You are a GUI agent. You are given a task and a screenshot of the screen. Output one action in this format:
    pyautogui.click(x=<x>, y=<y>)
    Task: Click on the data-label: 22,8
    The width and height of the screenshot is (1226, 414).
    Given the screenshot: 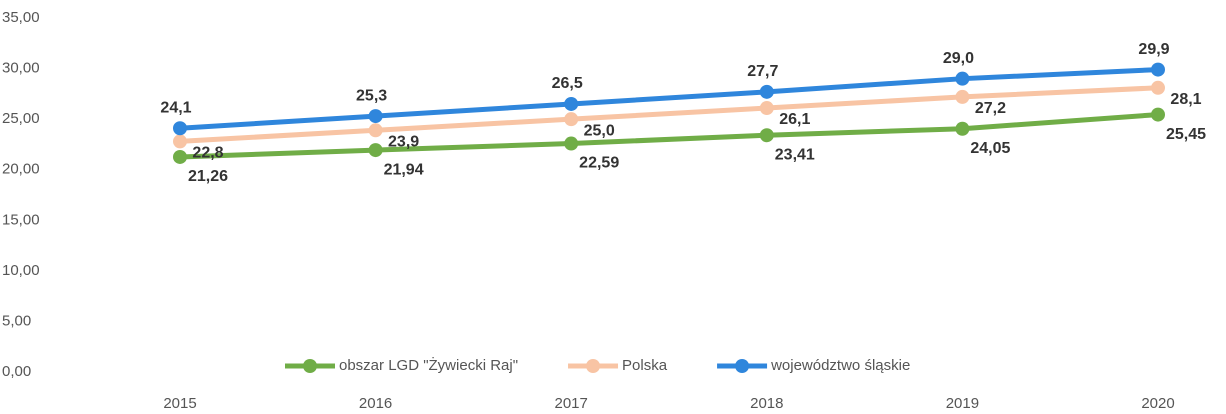 What is the action you would take?
    pyautogui.click(x=207, y=153)
    